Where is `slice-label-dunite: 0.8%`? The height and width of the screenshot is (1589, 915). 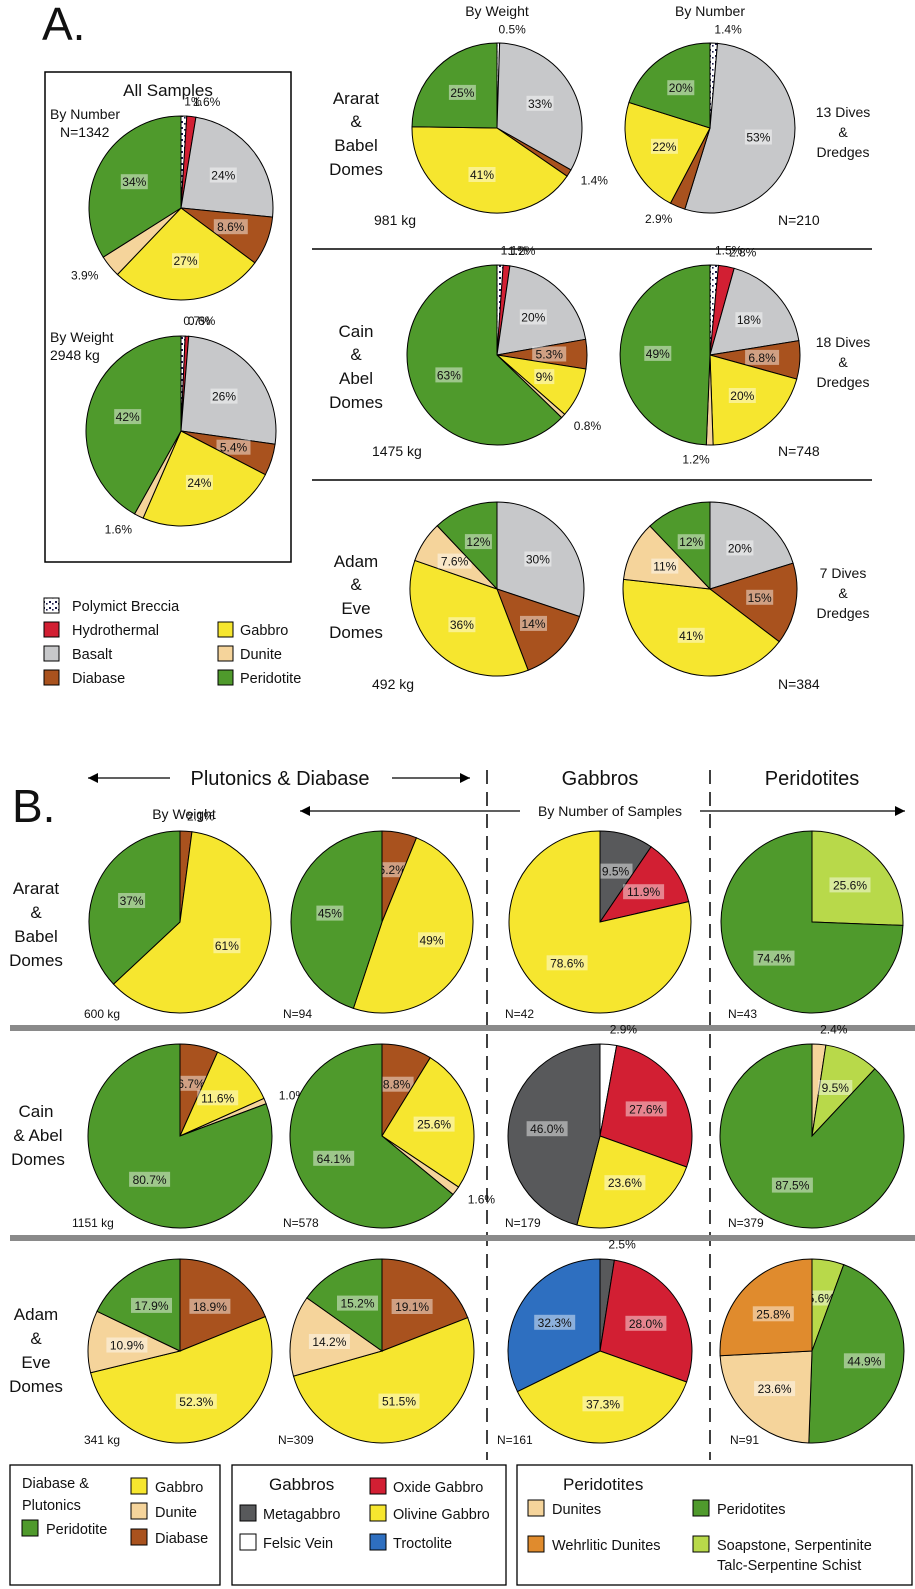
slice-label-dunite: 0.8% is located at coordinates (588, 426).